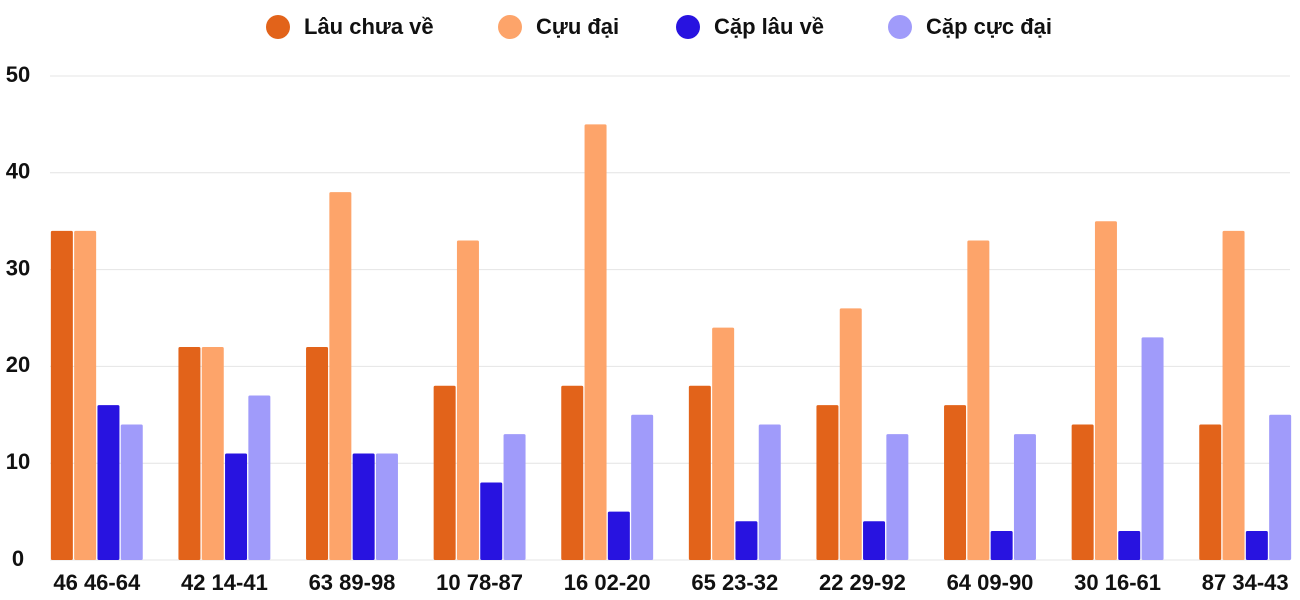 This screenshot has width=1300, height=600. I want to click on x-tick-label: 30 16-61, so click(1117, 582).